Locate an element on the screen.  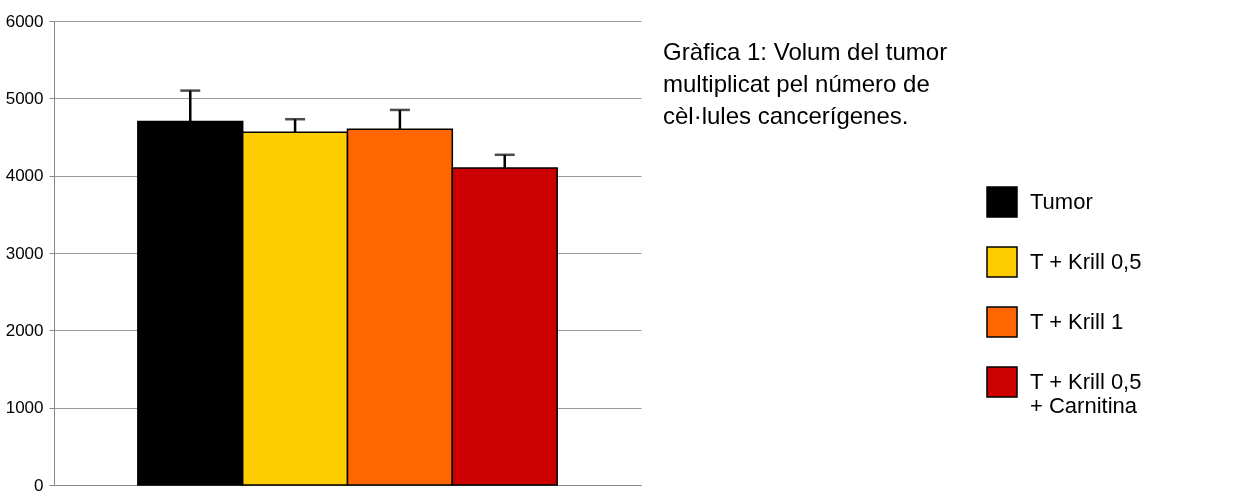
y-tick-label: 3000 is located at coordinates (24, 253).